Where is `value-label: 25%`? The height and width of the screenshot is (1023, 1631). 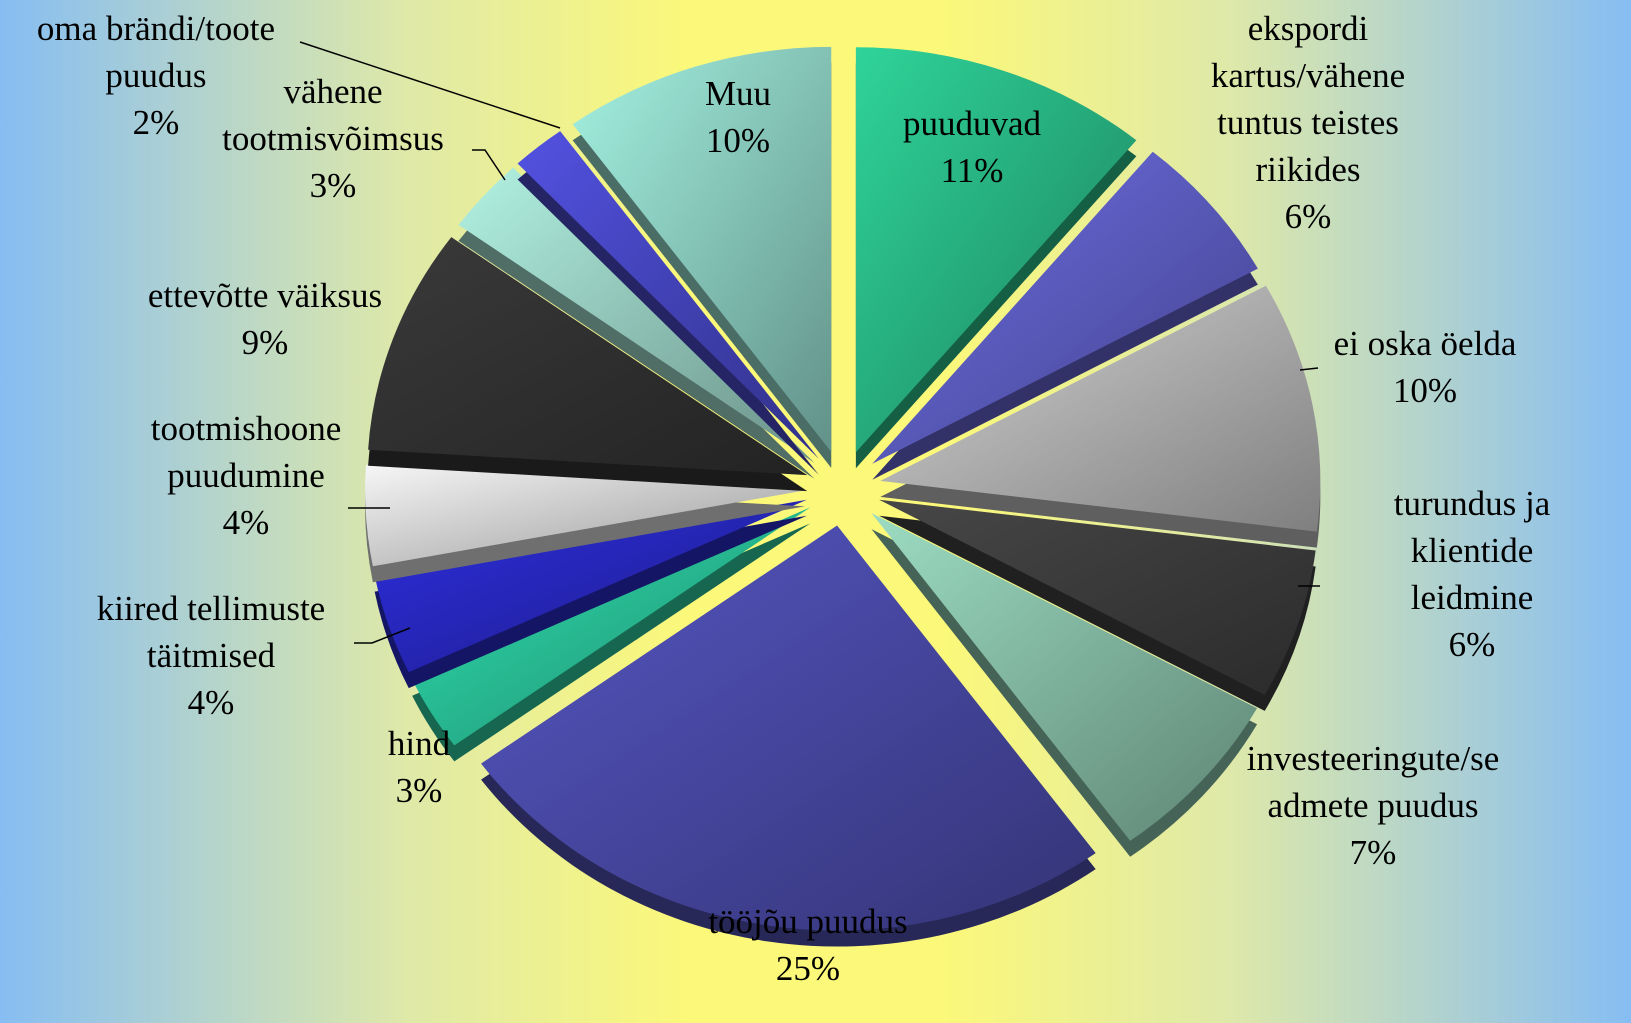 value-label: 25% is located at coordinates (808, 968).